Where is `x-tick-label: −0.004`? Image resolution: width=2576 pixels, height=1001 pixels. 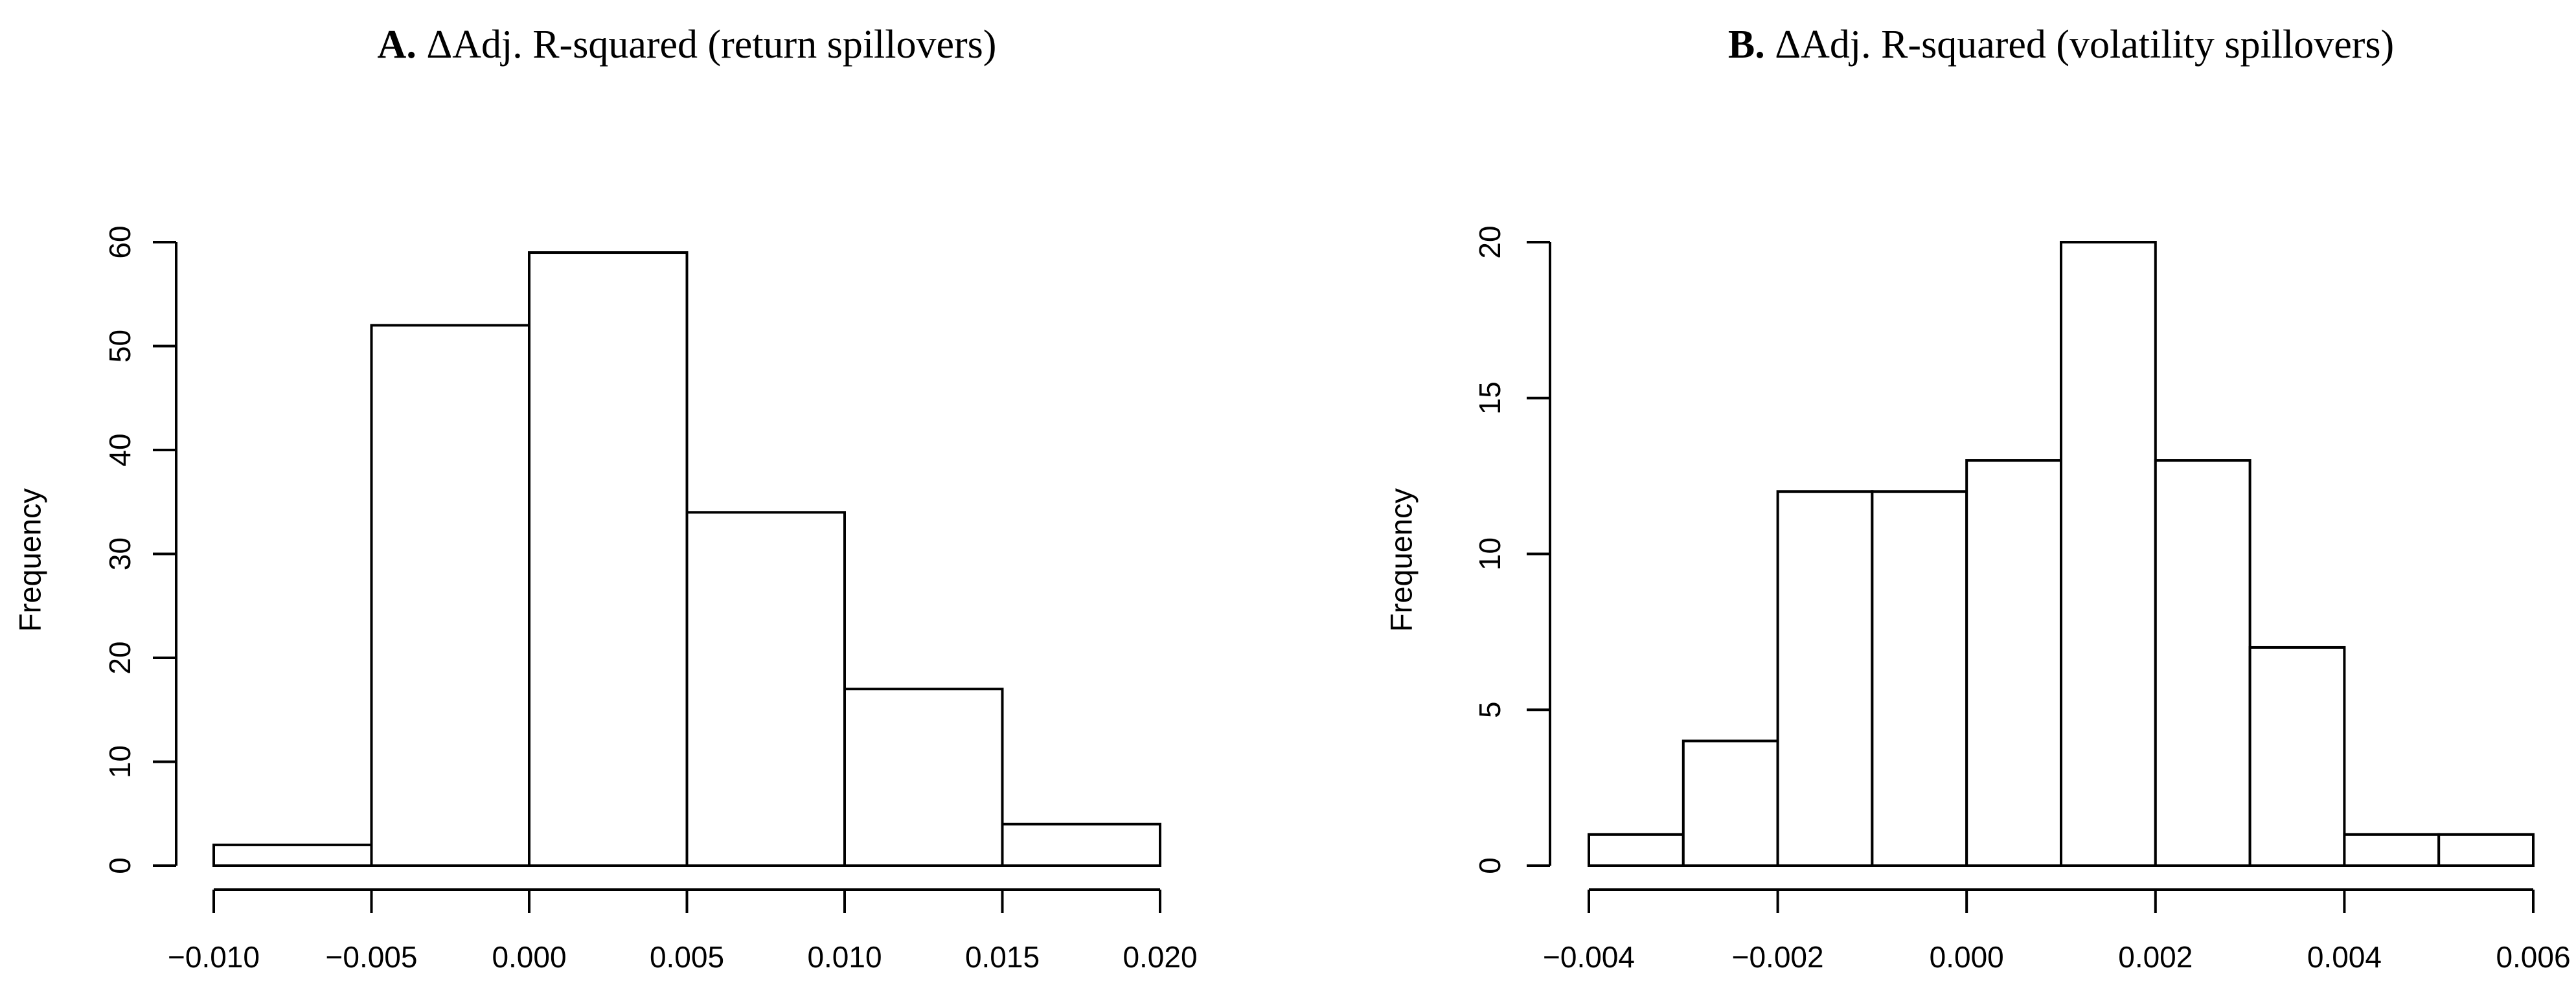
x-tick-label: −0.004 is located at coordinates (1589, 957).